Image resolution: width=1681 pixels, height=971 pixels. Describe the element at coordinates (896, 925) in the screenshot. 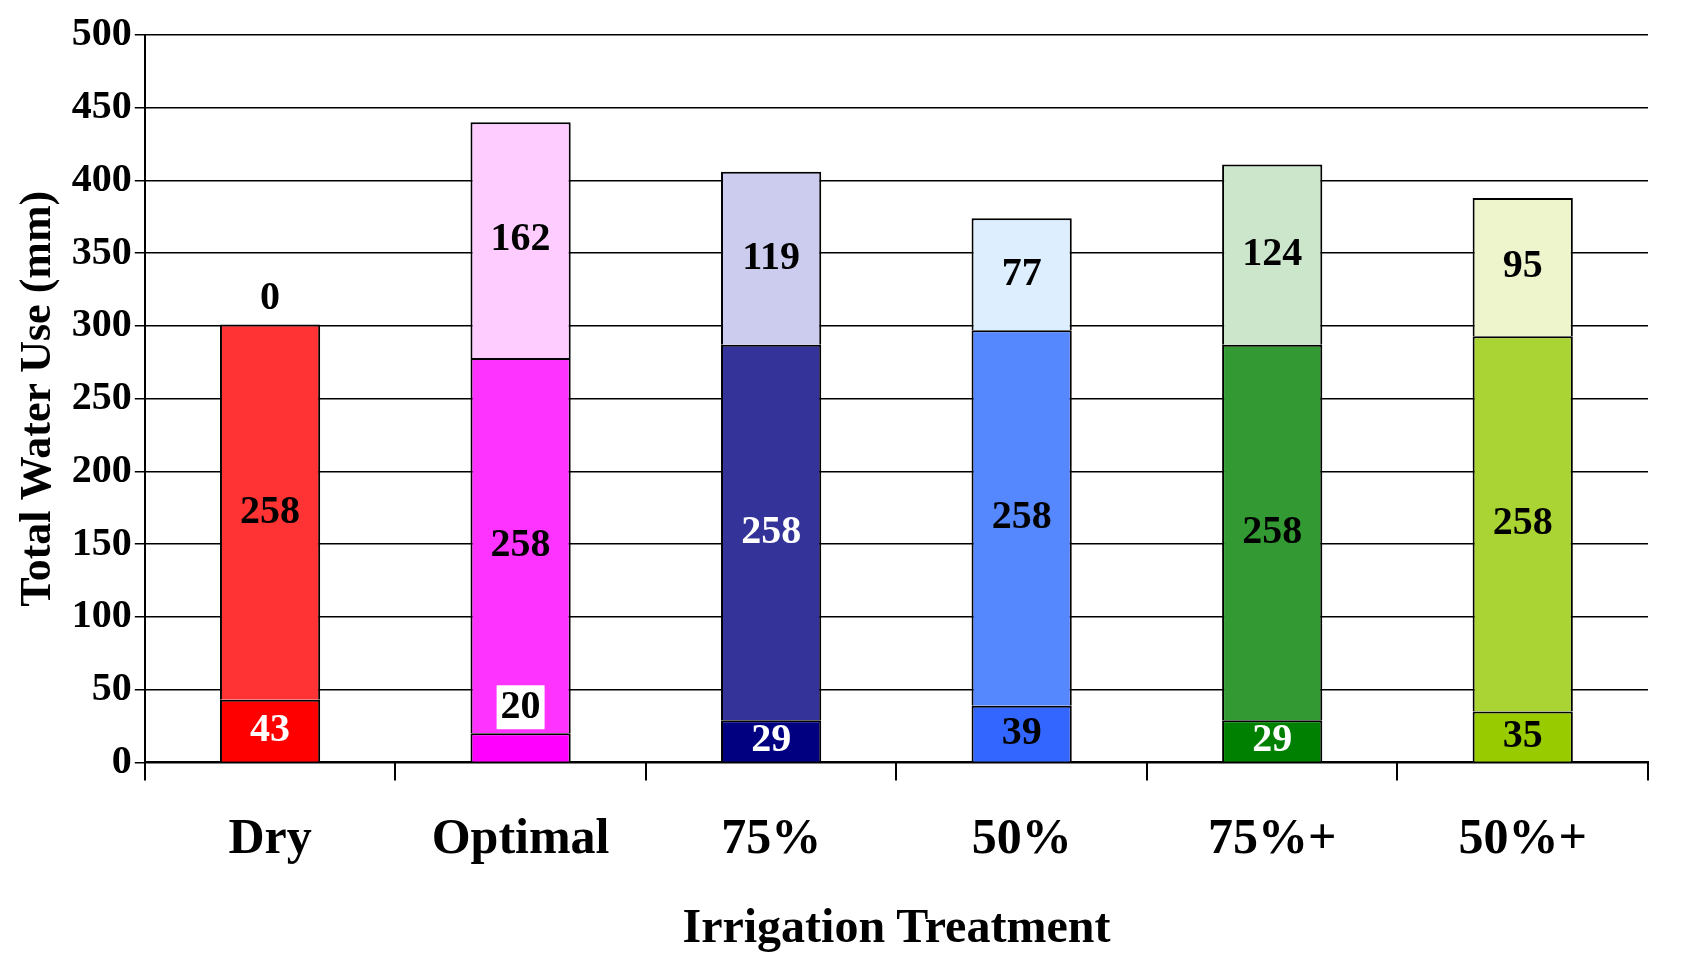

I see `x-axis-title: Irrigation Treatment` at that location.